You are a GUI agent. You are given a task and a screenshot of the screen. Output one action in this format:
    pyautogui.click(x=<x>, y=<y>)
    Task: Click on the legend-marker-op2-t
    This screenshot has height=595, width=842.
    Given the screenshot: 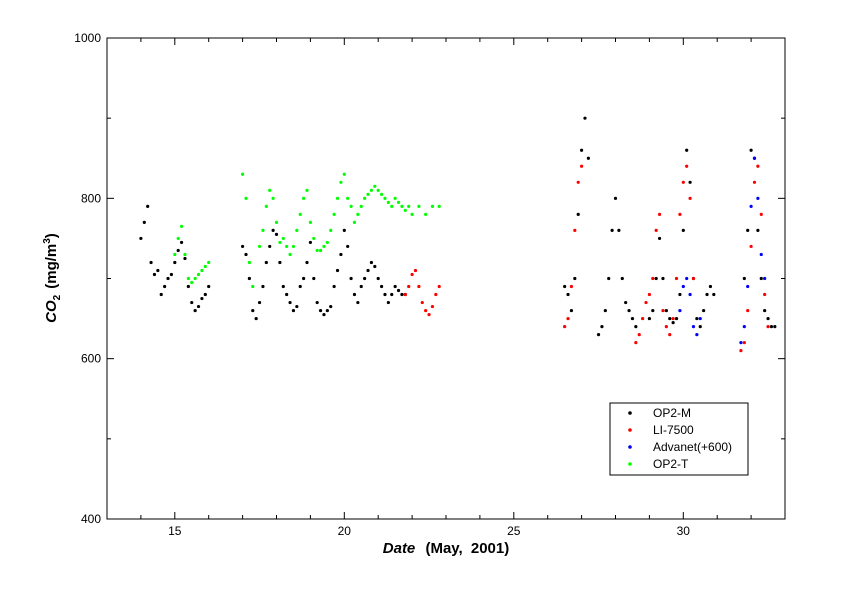 What is the action you would take?
    pyautogui.click(x=630, y=464)
    